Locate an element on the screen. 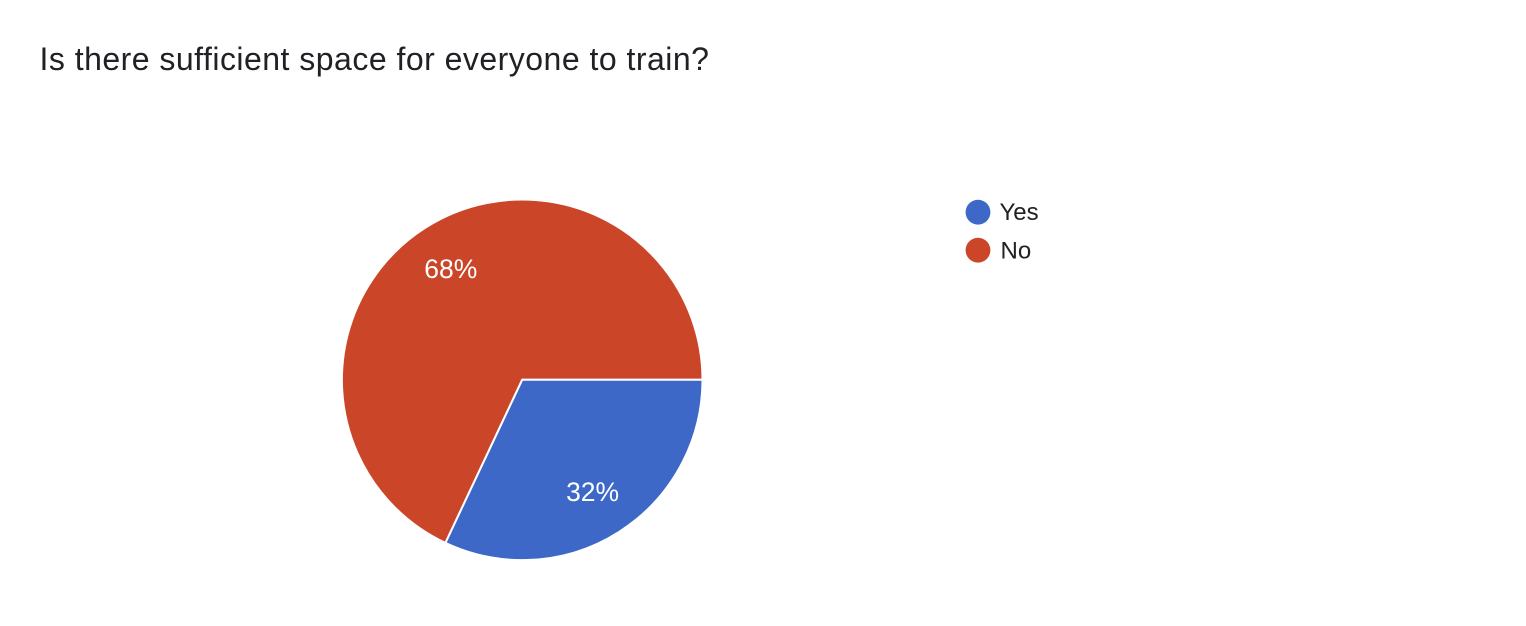 This screenshot has width=1526, height=626. svg-text: 68% is located at coordinates (450, 269).